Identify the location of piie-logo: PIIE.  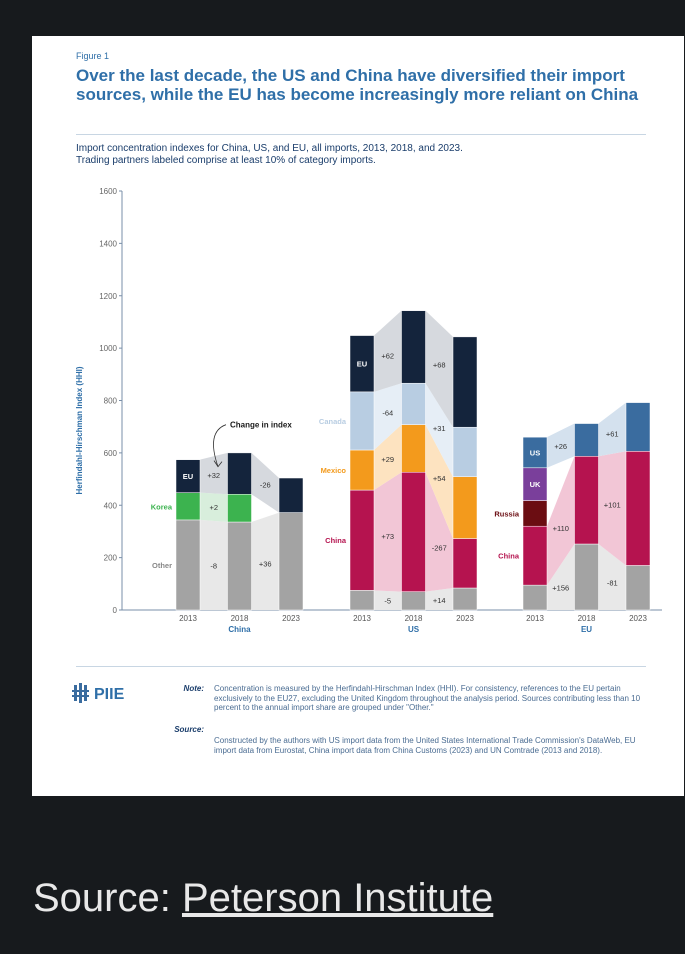
(98, 693).